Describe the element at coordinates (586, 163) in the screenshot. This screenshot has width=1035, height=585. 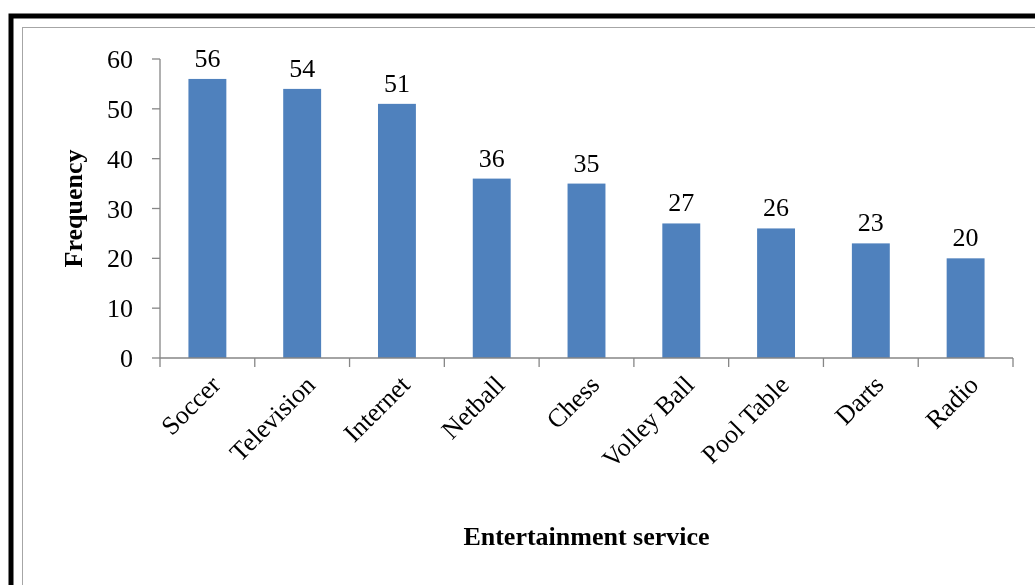
I see `data-label: 35` at that location.